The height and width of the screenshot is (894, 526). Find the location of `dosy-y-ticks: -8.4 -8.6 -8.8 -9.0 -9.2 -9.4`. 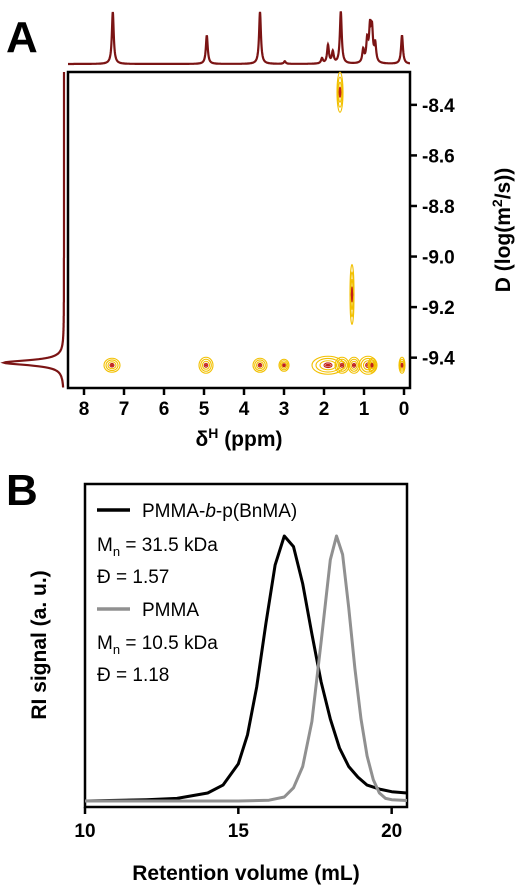

dosy-y-ticks: -8.4 -8.6 -8.8 -9.0 -9.2 -9.4 is located at coordinates (432, 233).